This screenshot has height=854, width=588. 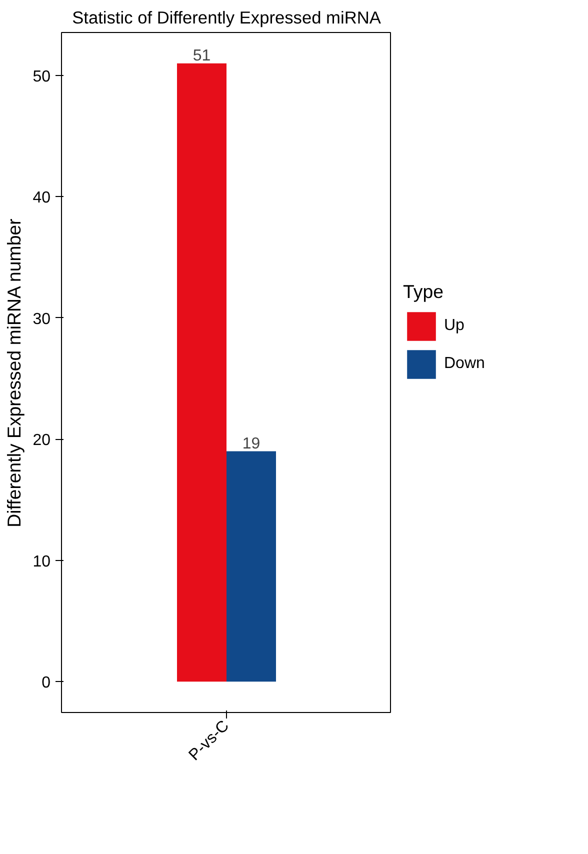 What do you see at coordinates (41, 441) in the screenshot?
I see `y-tick-label: 20` at bounding box center [41, 441].